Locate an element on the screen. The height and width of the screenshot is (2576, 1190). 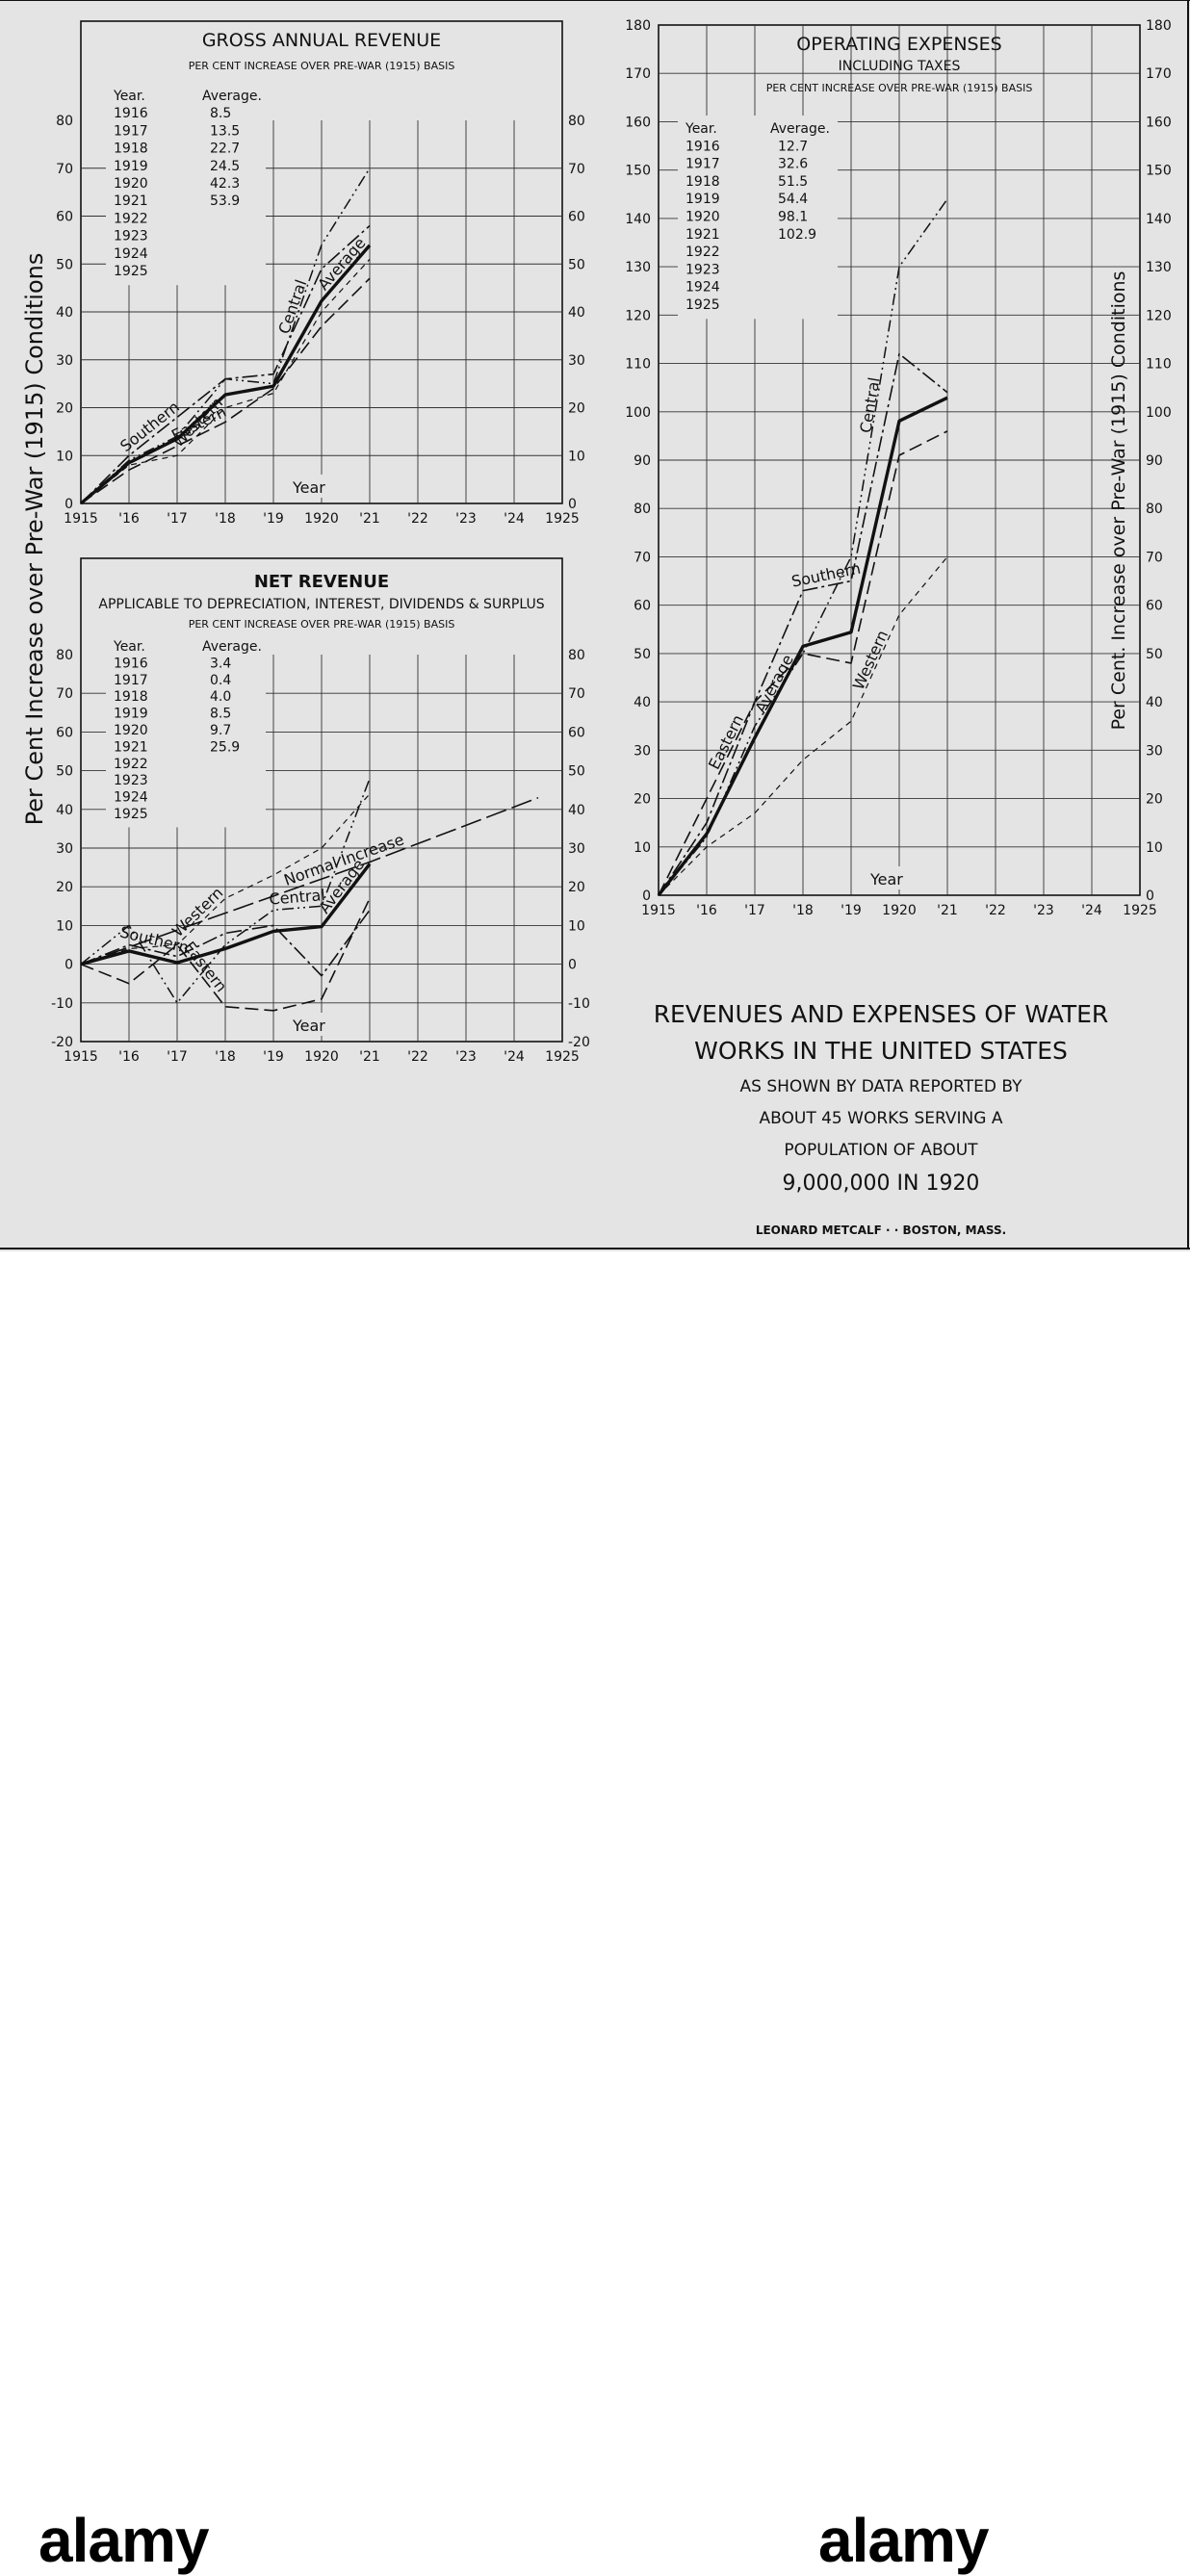
chart1-table-year: 1916 is located at coordinates (131, 114).